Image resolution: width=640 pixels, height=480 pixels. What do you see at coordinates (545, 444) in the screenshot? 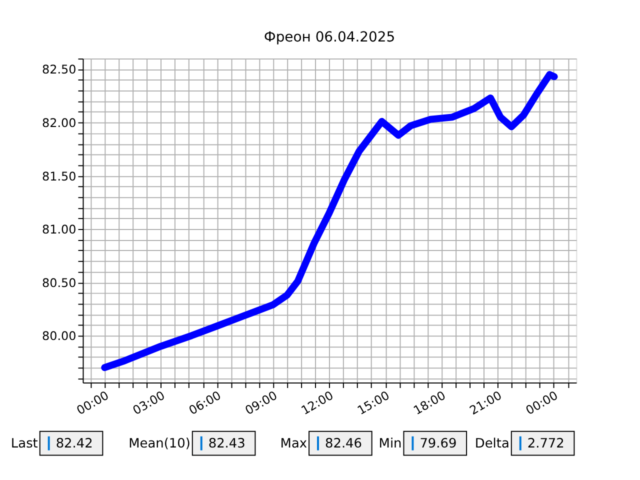
I see `text: 2.772` at bounding box center [545, 444].